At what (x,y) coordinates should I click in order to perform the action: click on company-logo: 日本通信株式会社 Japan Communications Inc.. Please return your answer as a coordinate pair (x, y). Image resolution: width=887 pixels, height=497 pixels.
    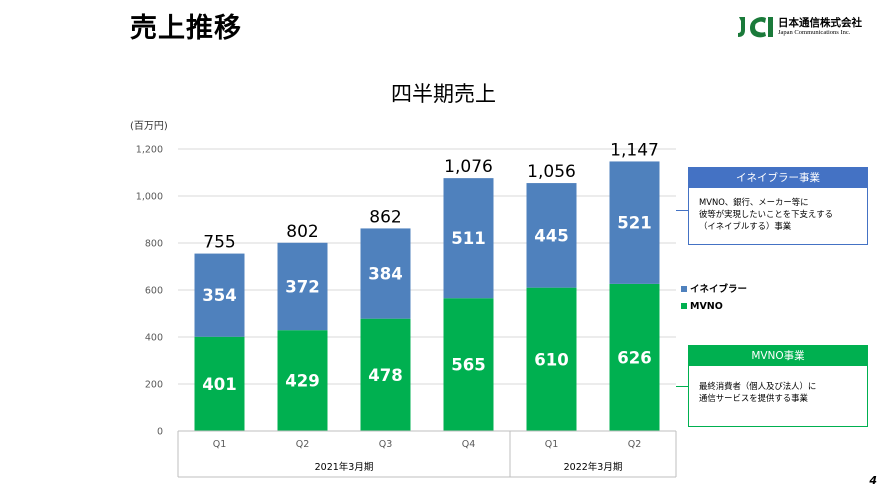
    Looking at the image, I should click on (806, 28).